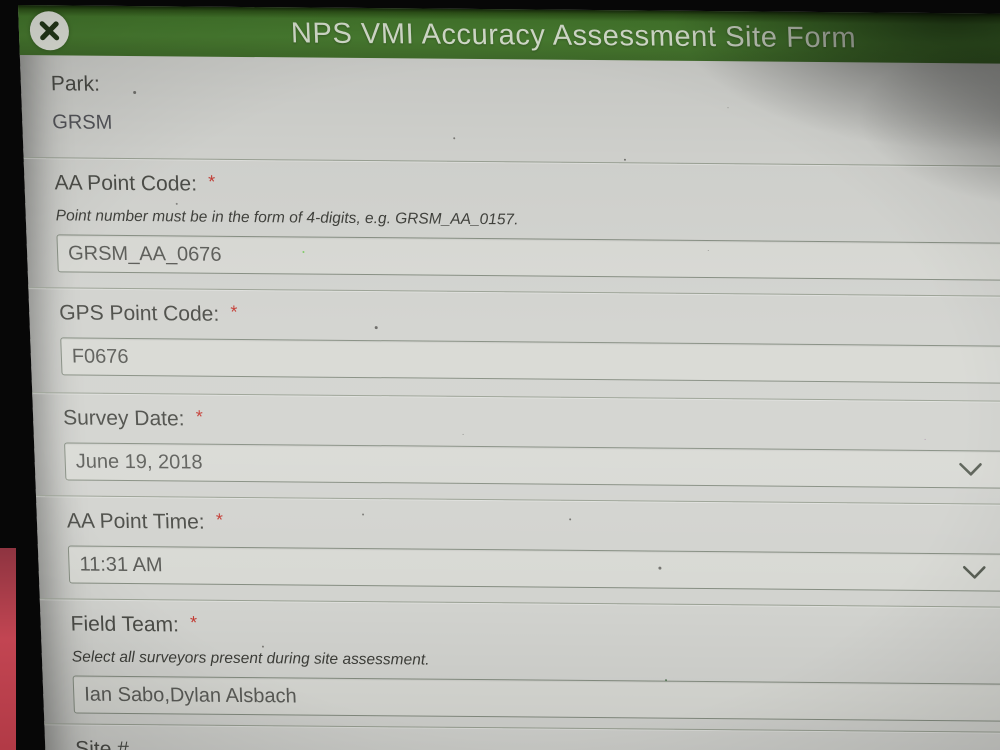 This screenshot has width=1000, height=750. What do you see at coordinates (533, 569) in the screenshot?
I see `aa-point-time-select: 11:31 AM` at bounding box center [533, 569].